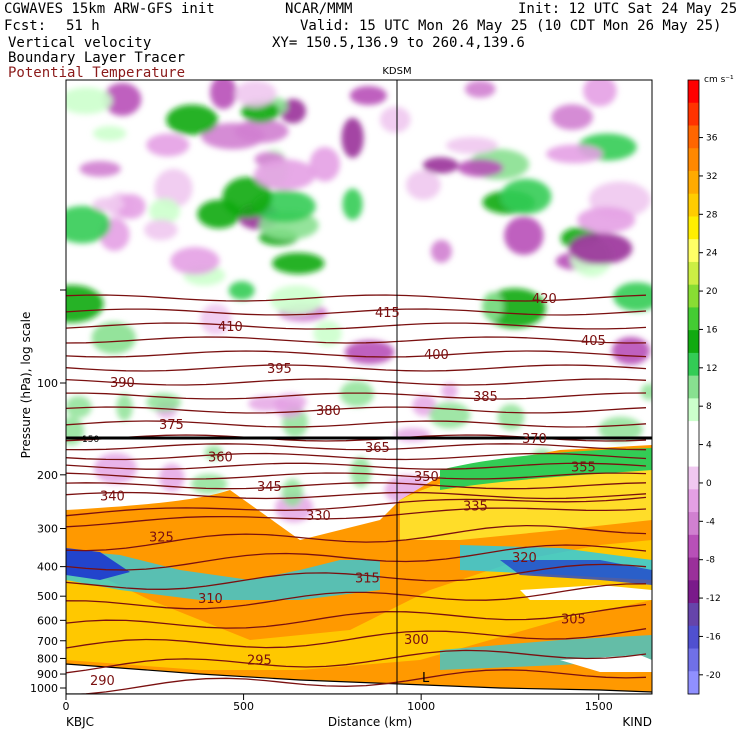 The height and width of the screenshot is (740, 740). What do you see at coordinates (713, 637) in the screenshot?
I see `colorbar-tick: -16` at bounding box center [713, 637].